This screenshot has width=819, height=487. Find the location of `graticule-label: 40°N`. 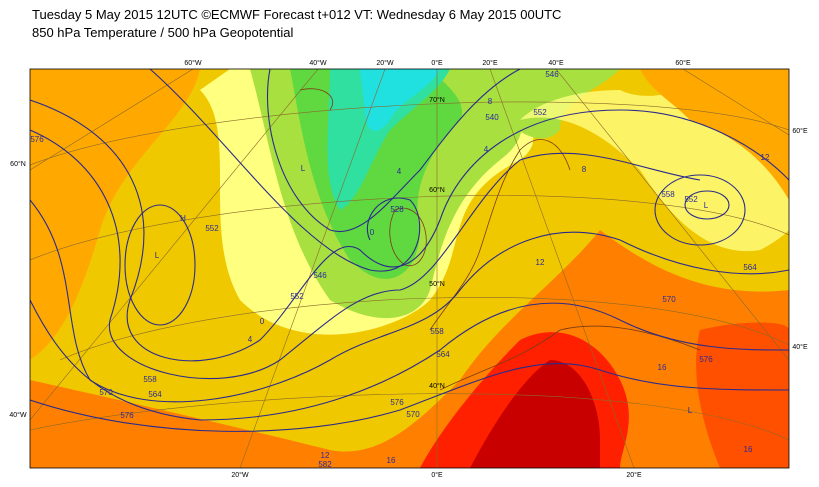

graticule-label: 40°N is located at coordinates (437, 386).